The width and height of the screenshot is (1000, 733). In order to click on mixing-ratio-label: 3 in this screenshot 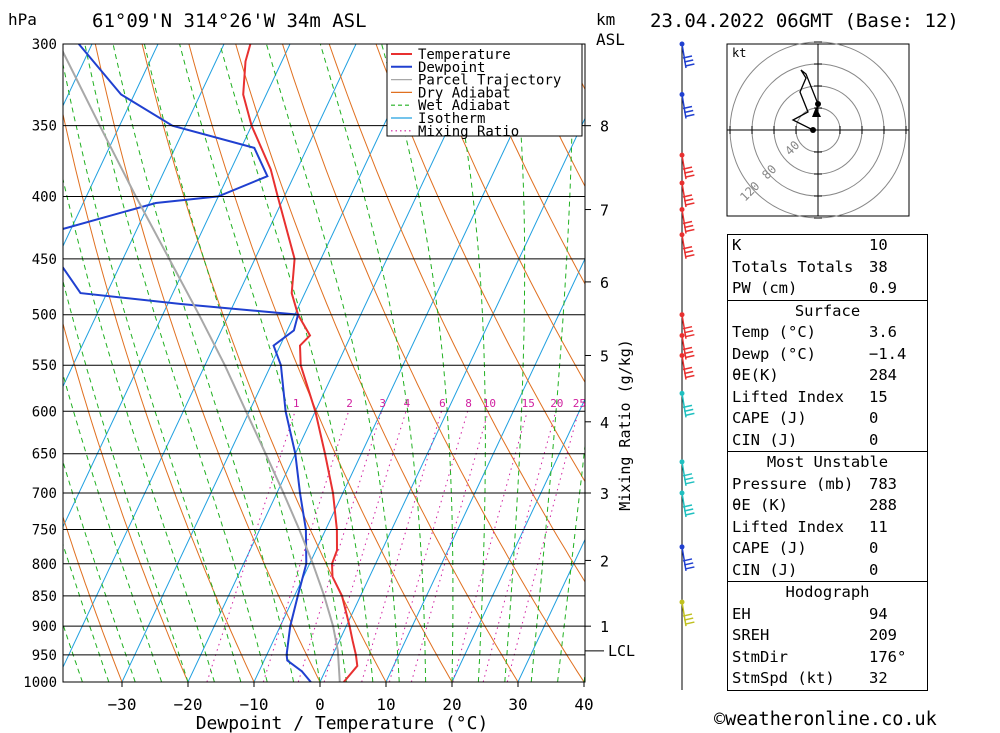, I will do `click(382, 403)`.